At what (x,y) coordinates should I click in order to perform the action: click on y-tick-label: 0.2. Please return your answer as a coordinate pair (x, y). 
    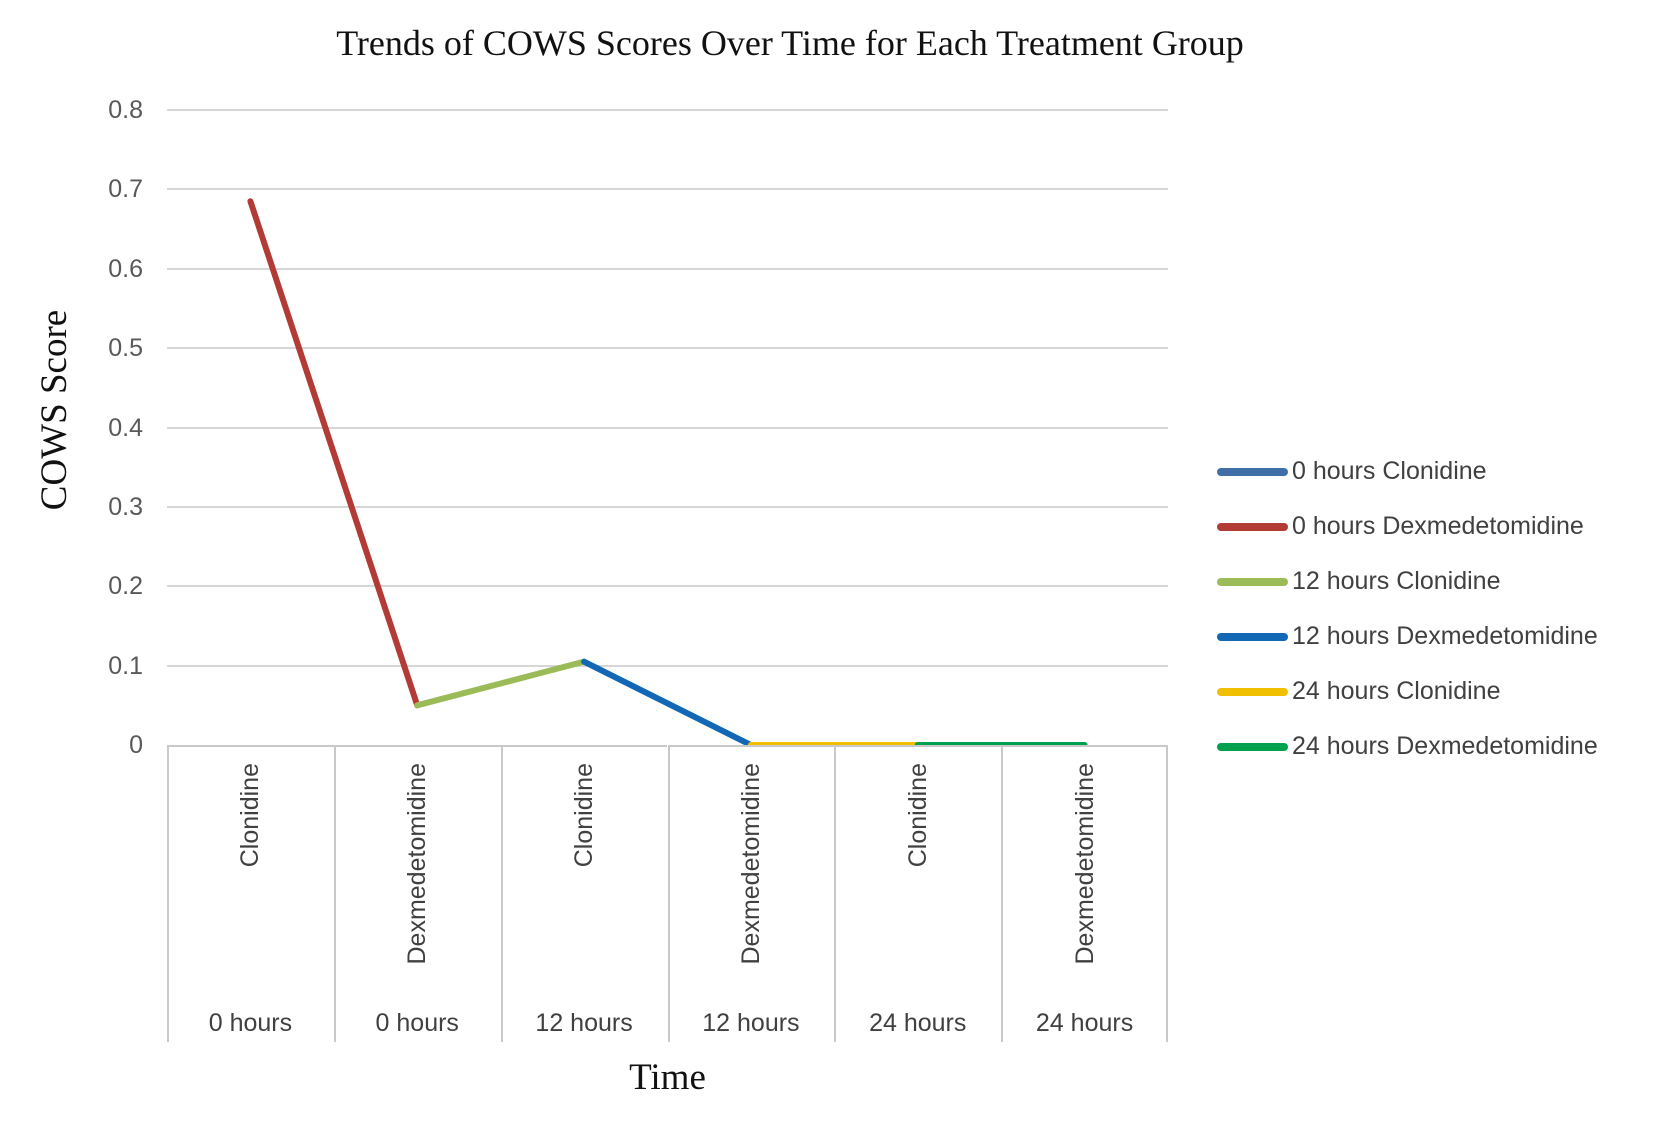
    Looking at the image, I should click on (125, 586).